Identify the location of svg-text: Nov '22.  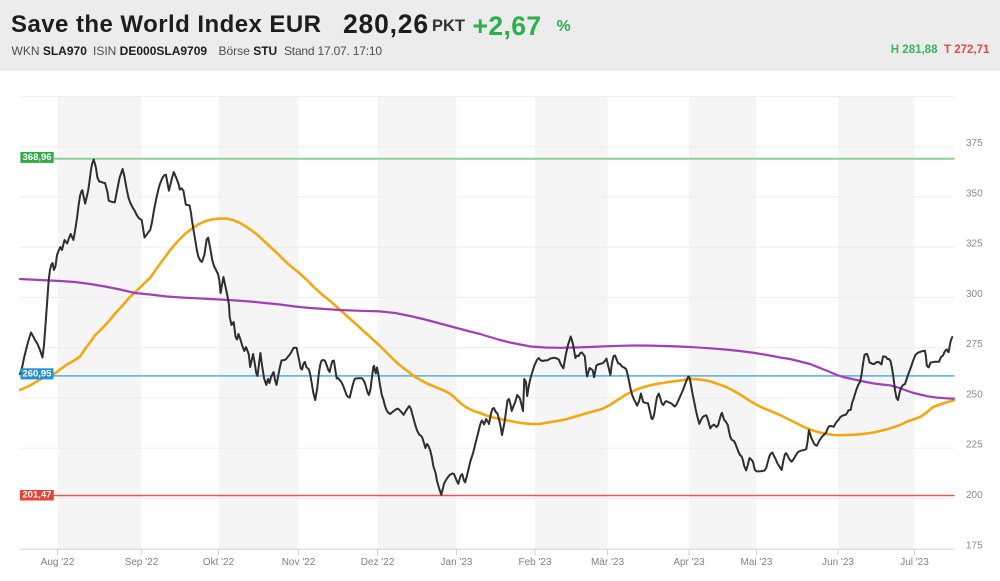
(299, 562).